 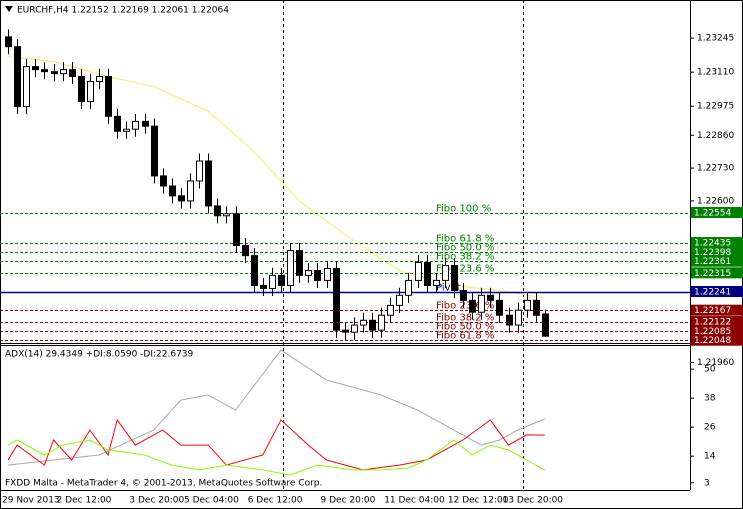 What do you see at coordinates (465, 318) in the screenshot?
I see `level-label: Fibo 38.2 %` at bounding box center [465, 318].